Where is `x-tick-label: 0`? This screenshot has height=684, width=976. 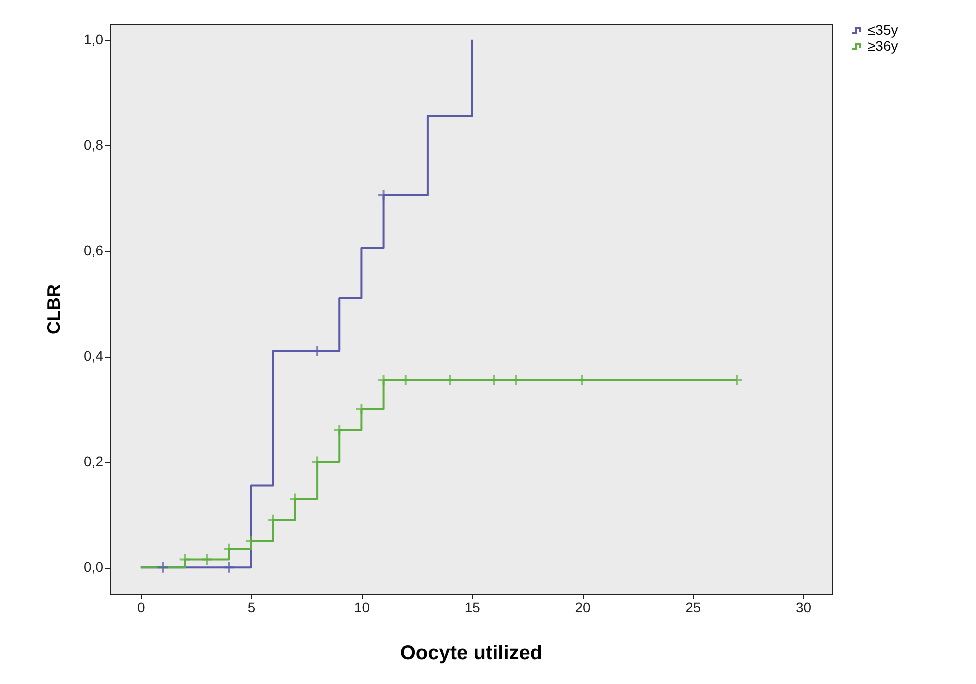
x-tick-label: 0 is located at coordinates (142, 608).